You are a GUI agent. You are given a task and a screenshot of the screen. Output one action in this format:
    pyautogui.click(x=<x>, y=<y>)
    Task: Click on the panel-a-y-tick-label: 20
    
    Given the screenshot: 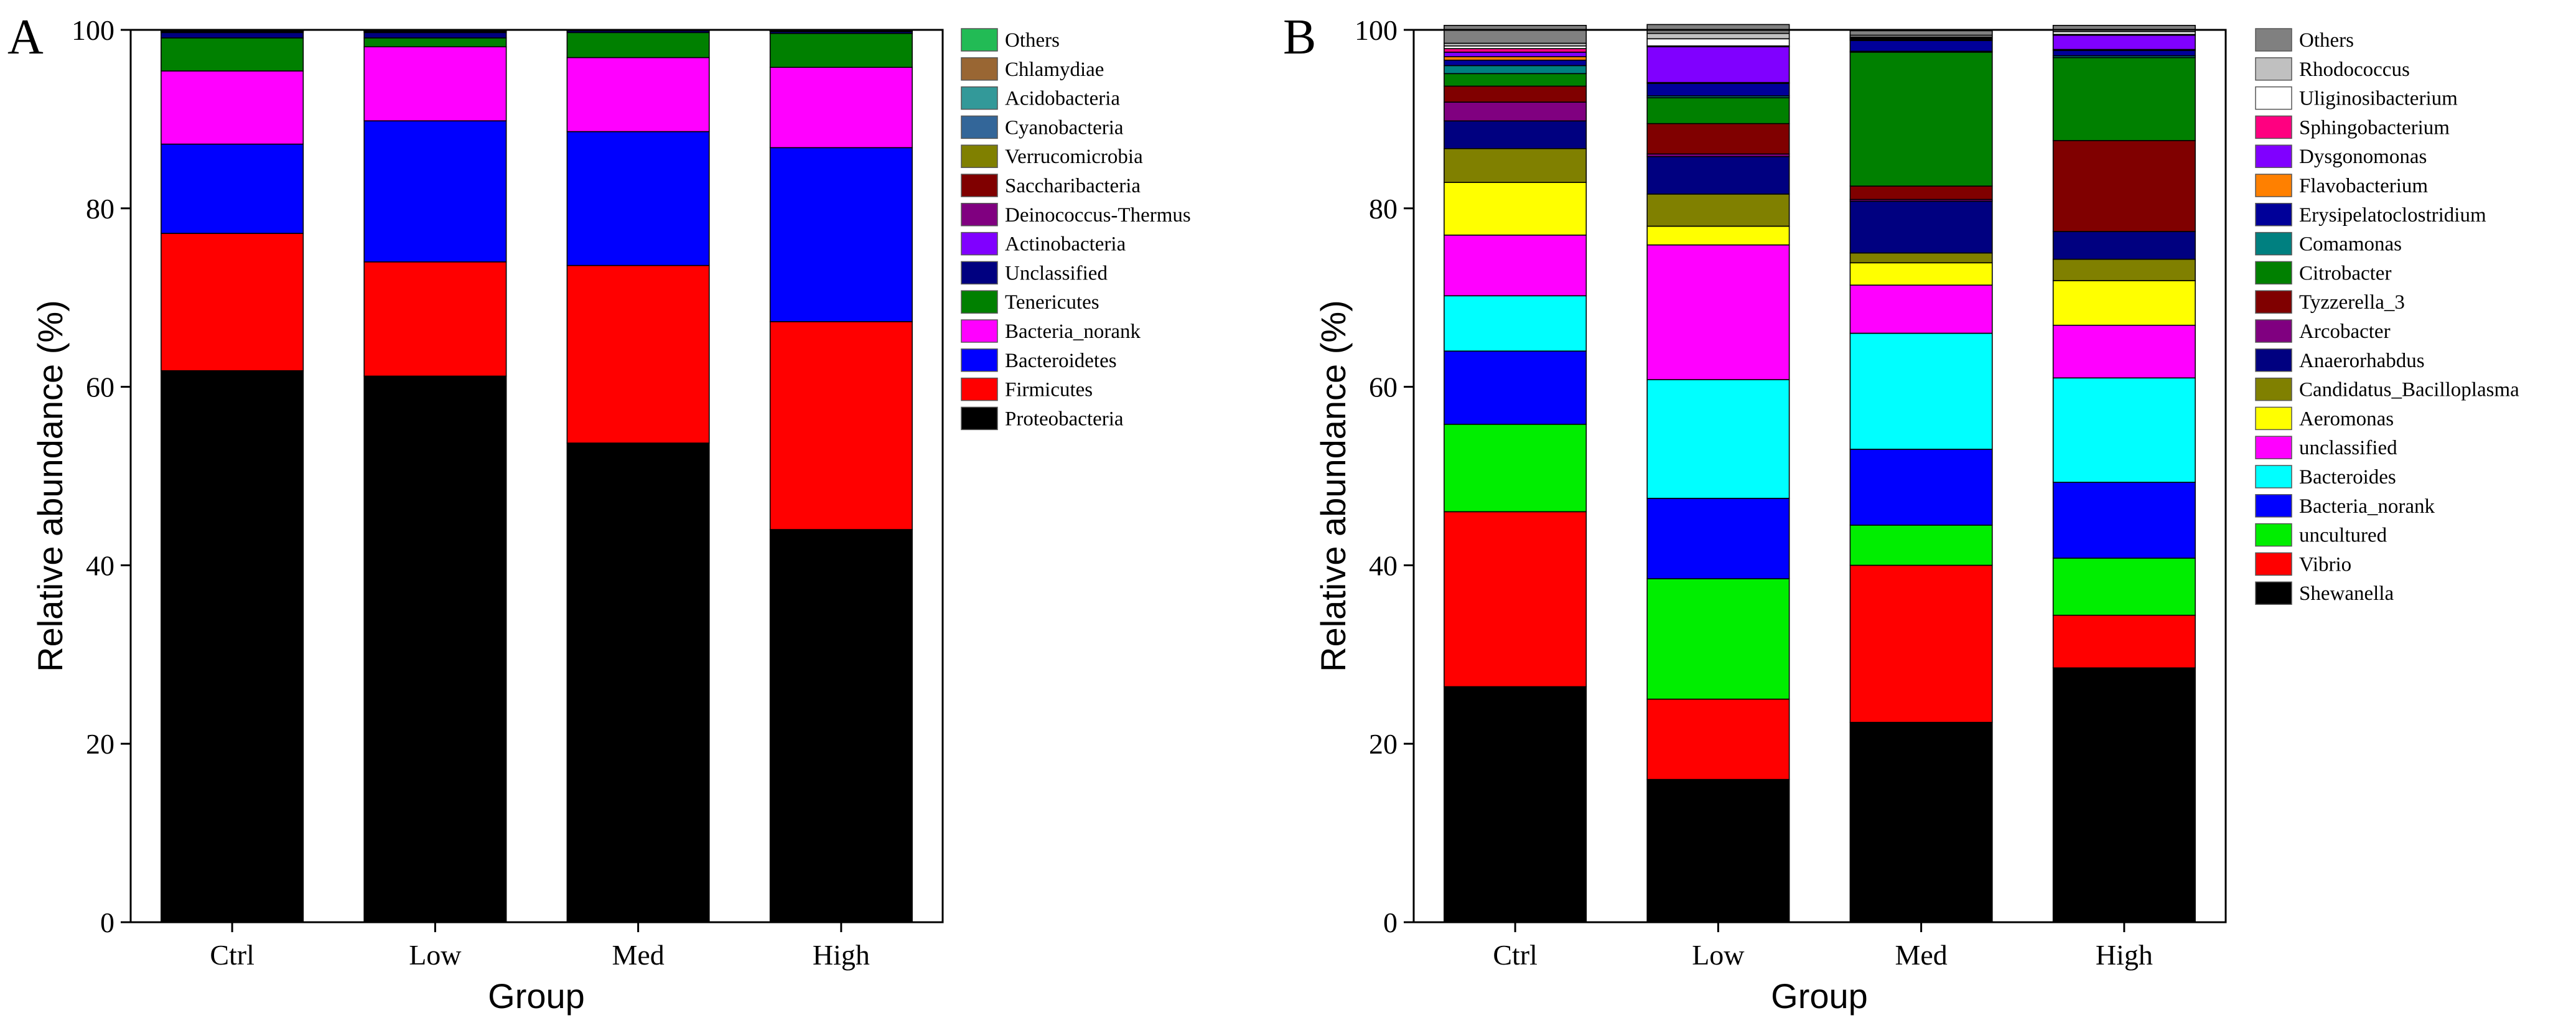 What is the action you would take?
    pyautogui.click(x=100, y=744)
    